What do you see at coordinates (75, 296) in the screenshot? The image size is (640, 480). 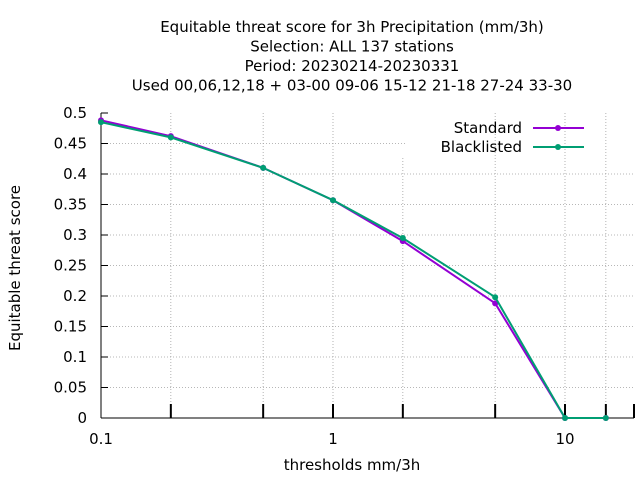 I see `y-tick-label: 0.2` at bounding box center [75, 296].